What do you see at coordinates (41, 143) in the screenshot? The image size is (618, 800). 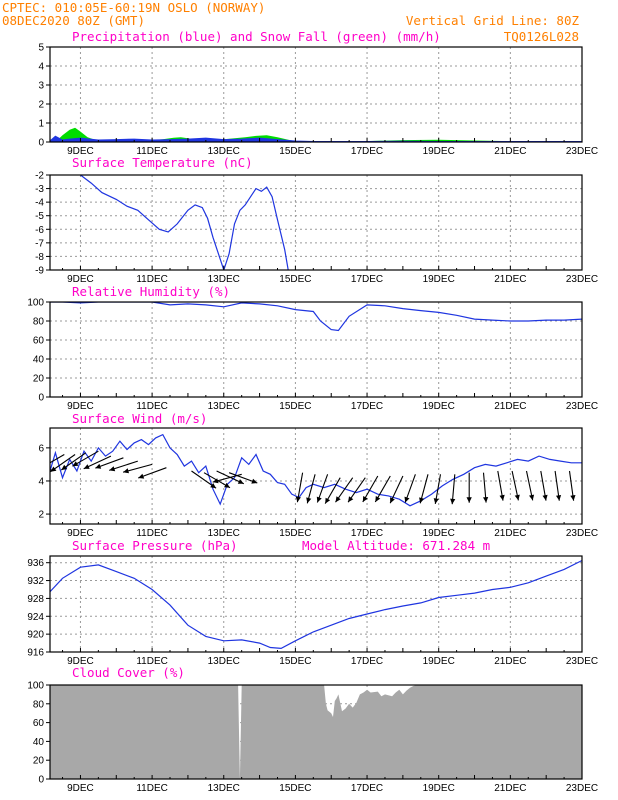 I see `precipitation-y-tick-label: 0` at bounding box center [41, 143].